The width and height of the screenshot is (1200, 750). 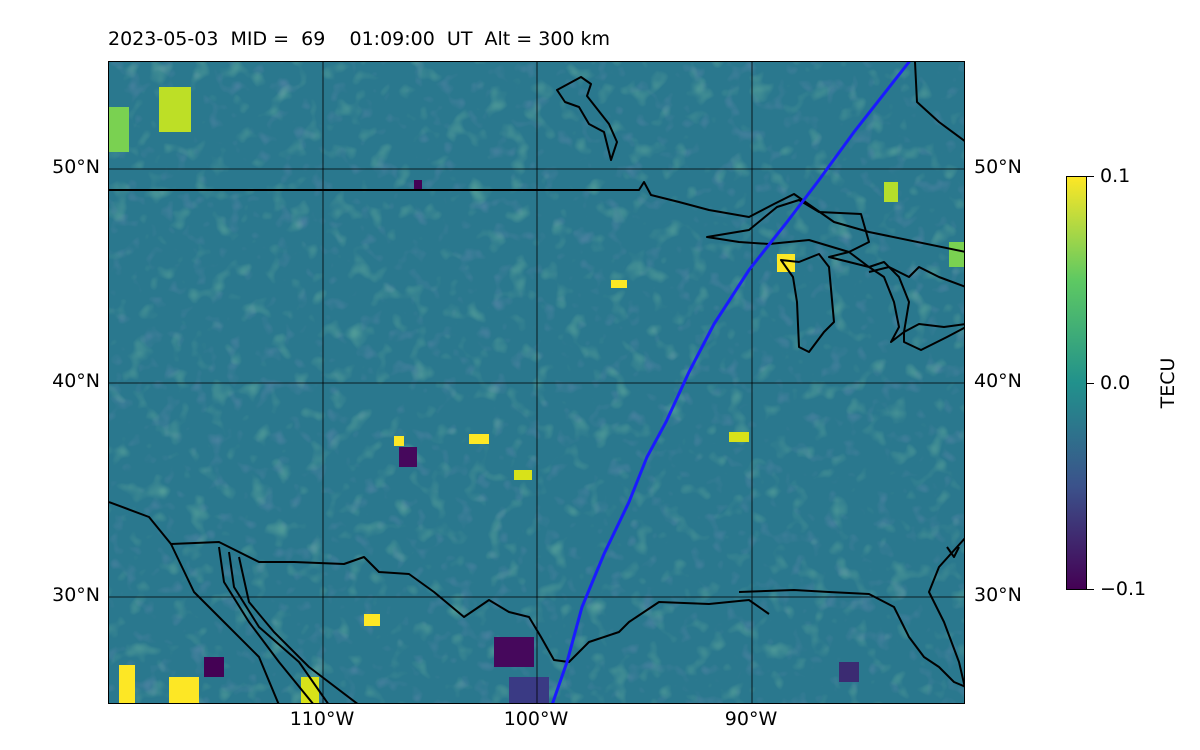 I want to click on lat-label-left-40: 40°N, so click(x=76, y=381).